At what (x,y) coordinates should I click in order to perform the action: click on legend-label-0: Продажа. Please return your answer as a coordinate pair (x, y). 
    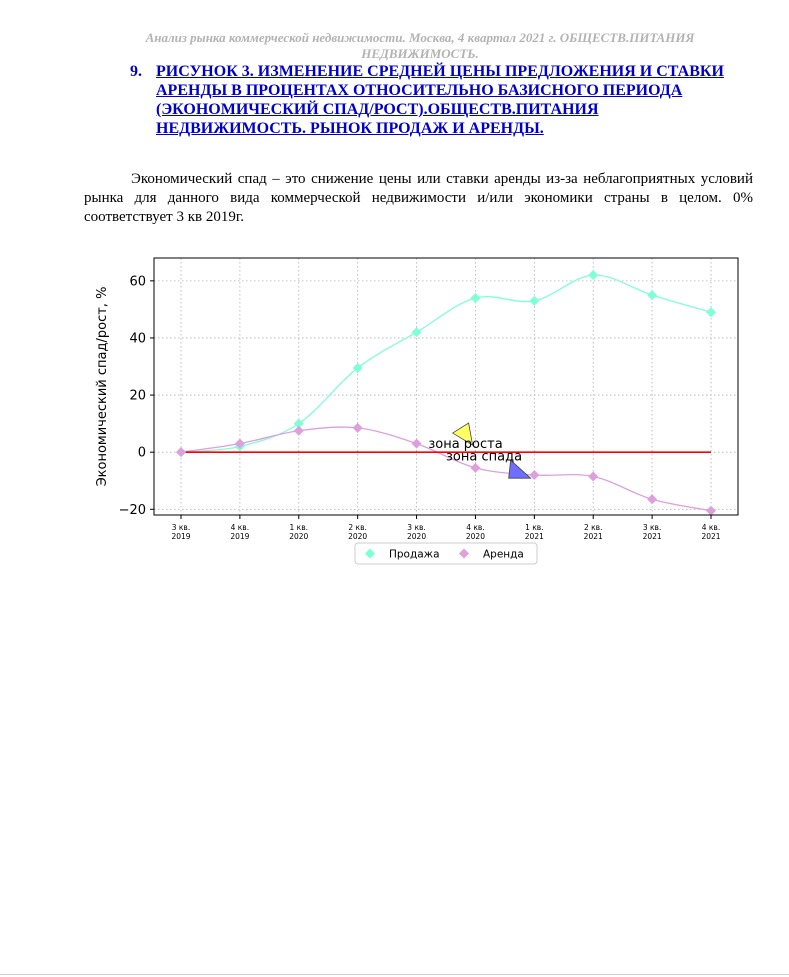
    Looking at the image, I should click on (414, 555).